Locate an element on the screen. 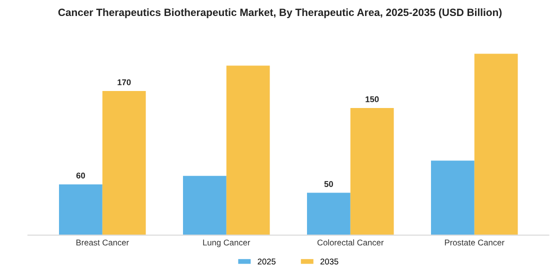 This screenshot has height=280, width=560. legend-label: 2035 is located at coordinates (329, 261).